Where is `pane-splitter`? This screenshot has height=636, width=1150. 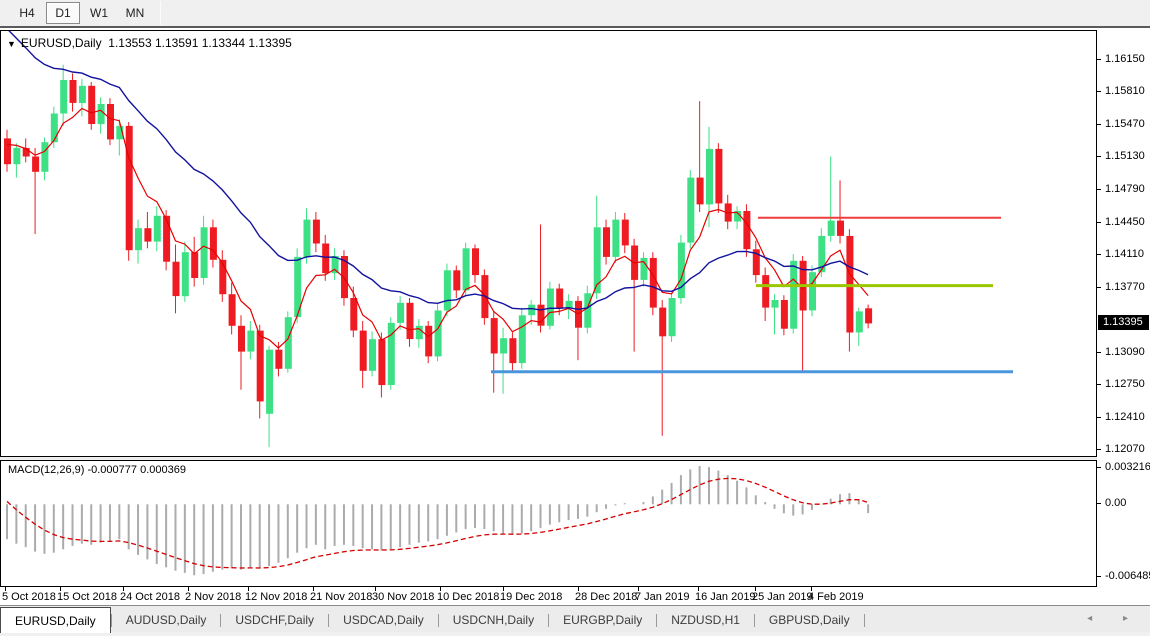 pane-splitter is located at coordinates (548, 458).